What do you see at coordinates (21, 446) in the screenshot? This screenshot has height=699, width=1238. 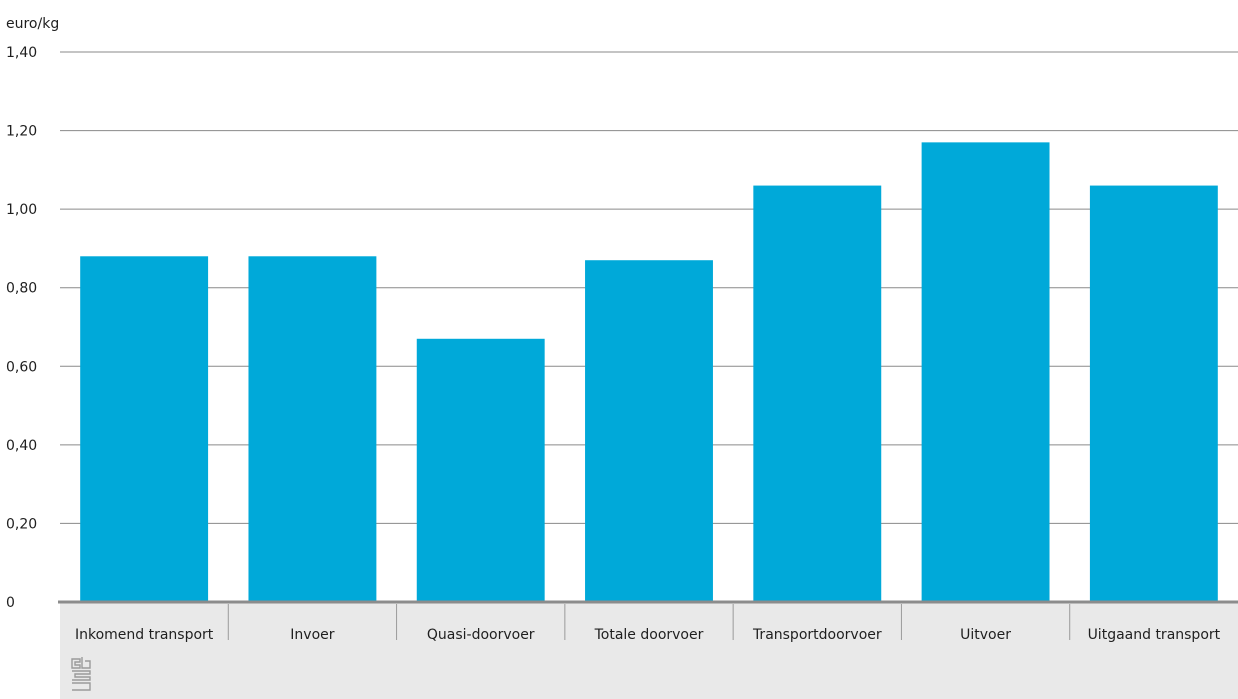 I see `y-tick-label: 0,40` at bounding box center [21, 446].